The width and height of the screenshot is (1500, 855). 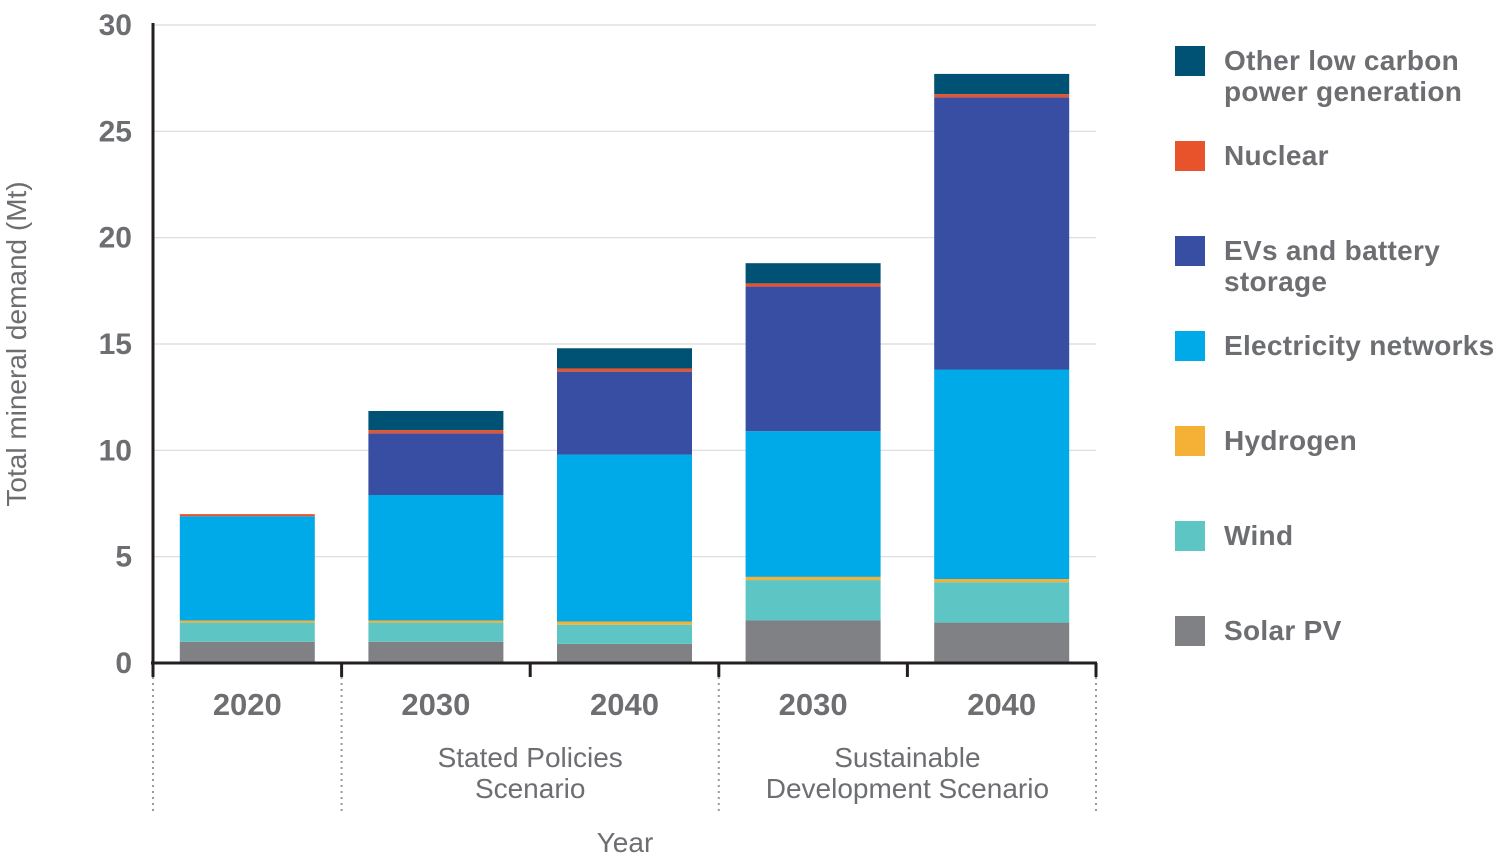 I want to click on legend-item: Solar PV, so click(x=1337, y=630).